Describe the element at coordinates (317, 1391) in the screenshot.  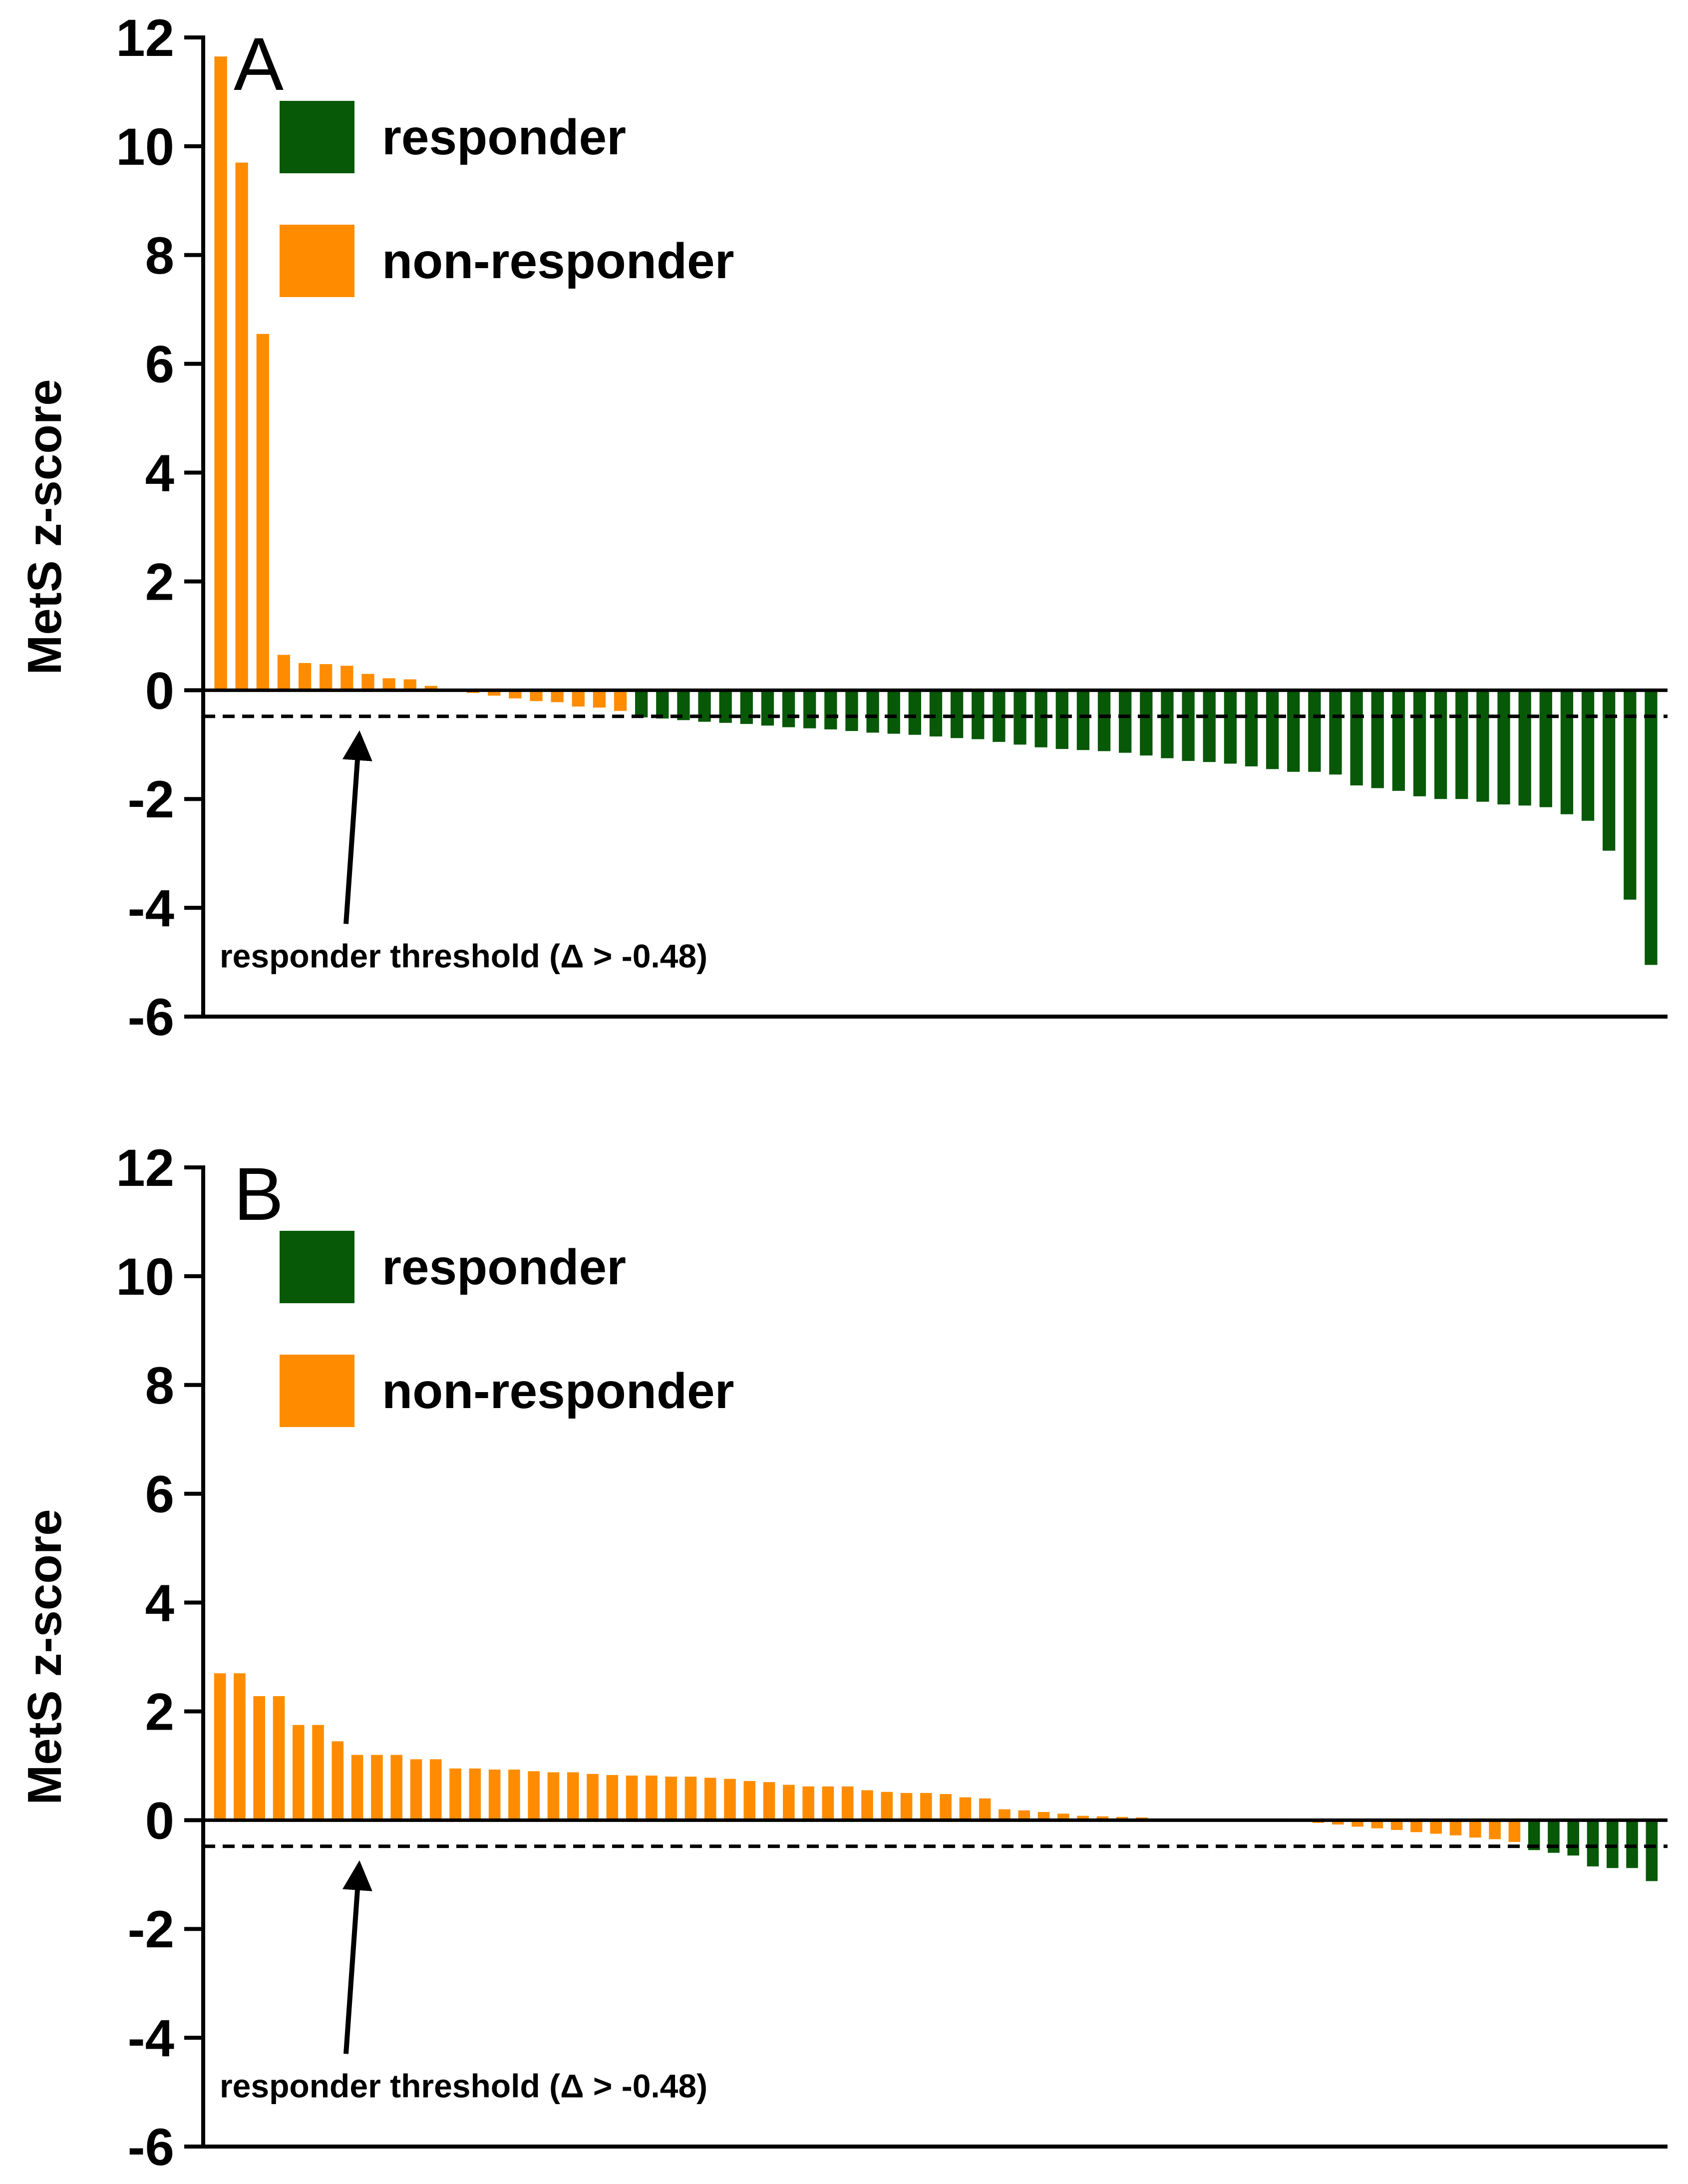
I see `legend-swatch-non-responder` at that location.